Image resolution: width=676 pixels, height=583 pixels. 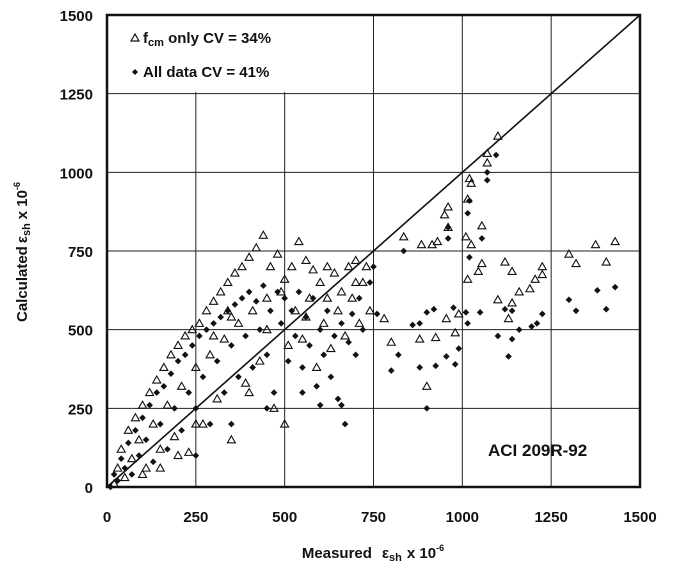 I want to click on x-tick-label: 0, so click(x=107, y=517).